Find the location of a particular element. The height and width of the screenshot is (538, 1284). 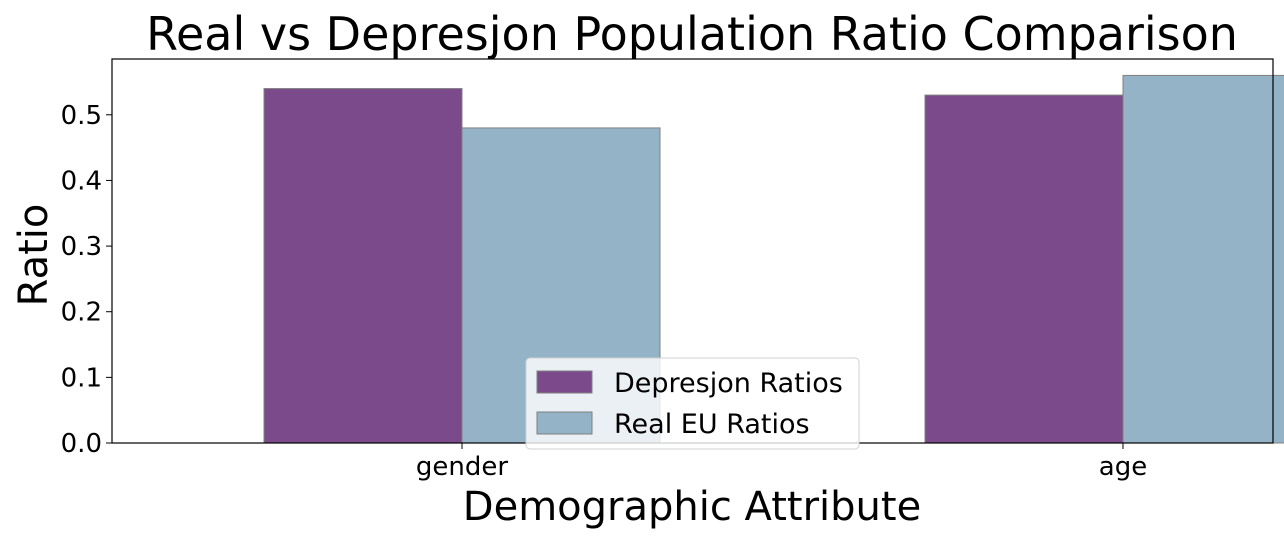

y-tick-label: 0.5 is located at coordinates (81, 116).